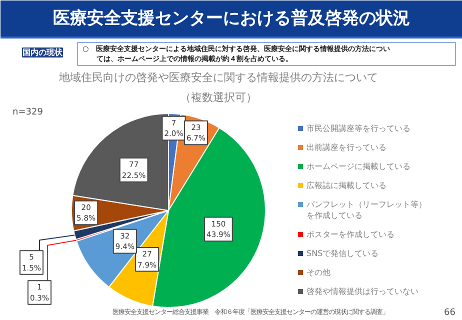 This screenshot has width=462, height=320. I want to click on legend-label: パンフレット（リーフレット等）を作成している, so click(366, 210).